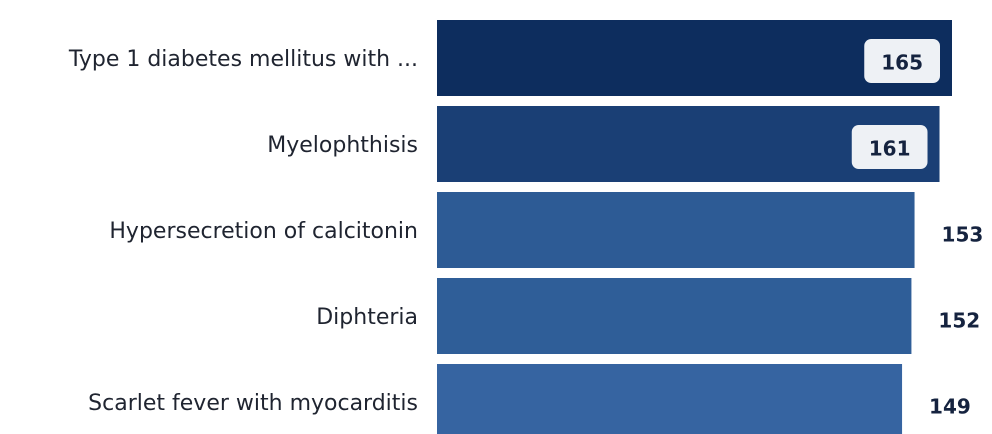  I want to click on value-label: 152, so click(959, 321).